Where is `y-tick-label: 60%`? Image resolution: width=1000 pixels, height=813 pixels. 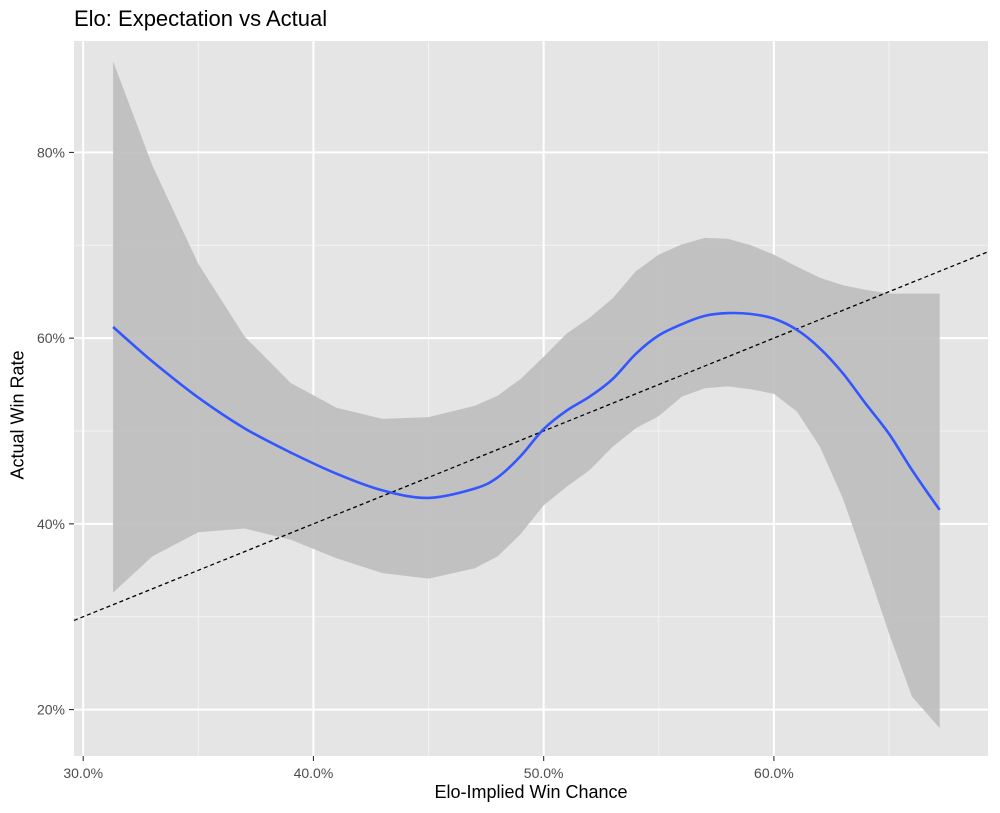
y-tick-label: 60% is located at coordinates (51, 338).